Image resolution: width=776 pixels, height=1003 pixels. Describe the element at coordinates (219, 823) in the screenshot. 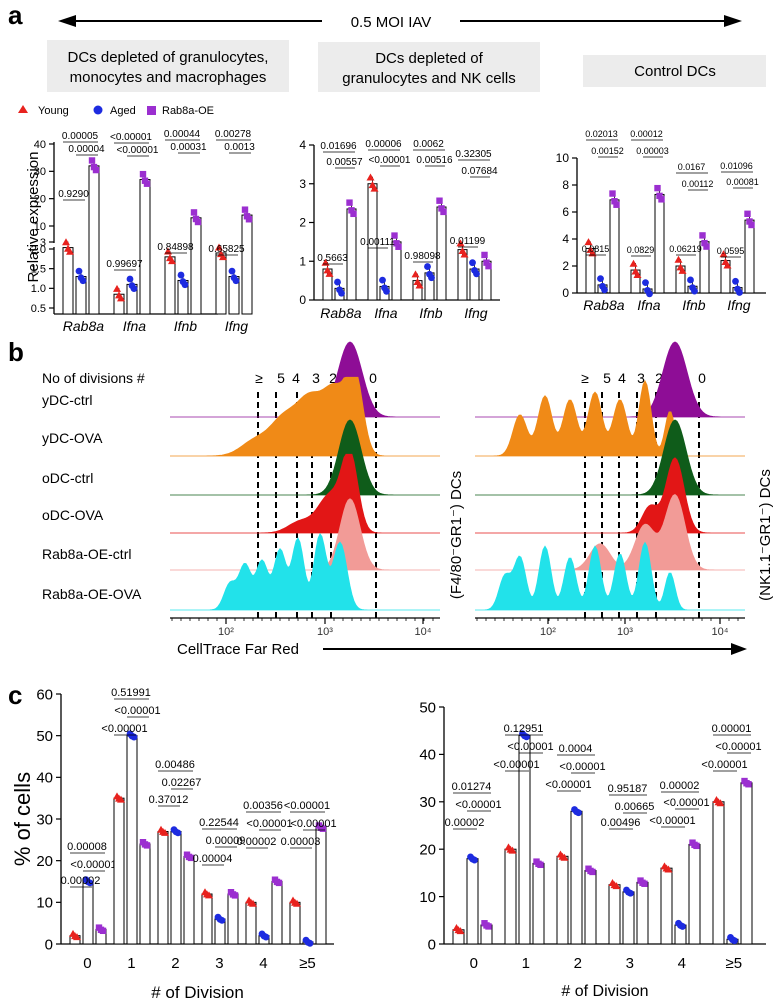

I see `p-value-label: 0.22544` at that location.